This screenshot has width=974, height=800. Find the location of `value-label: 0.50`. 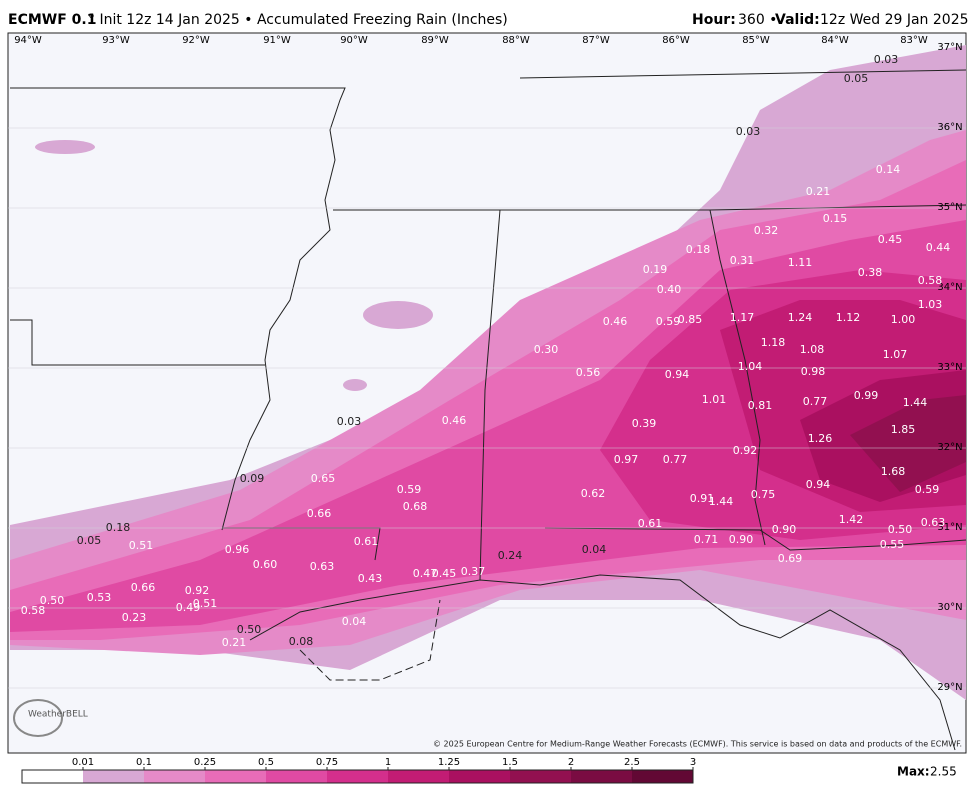

value-label: 0.50 is located at coordinates (52, 600).